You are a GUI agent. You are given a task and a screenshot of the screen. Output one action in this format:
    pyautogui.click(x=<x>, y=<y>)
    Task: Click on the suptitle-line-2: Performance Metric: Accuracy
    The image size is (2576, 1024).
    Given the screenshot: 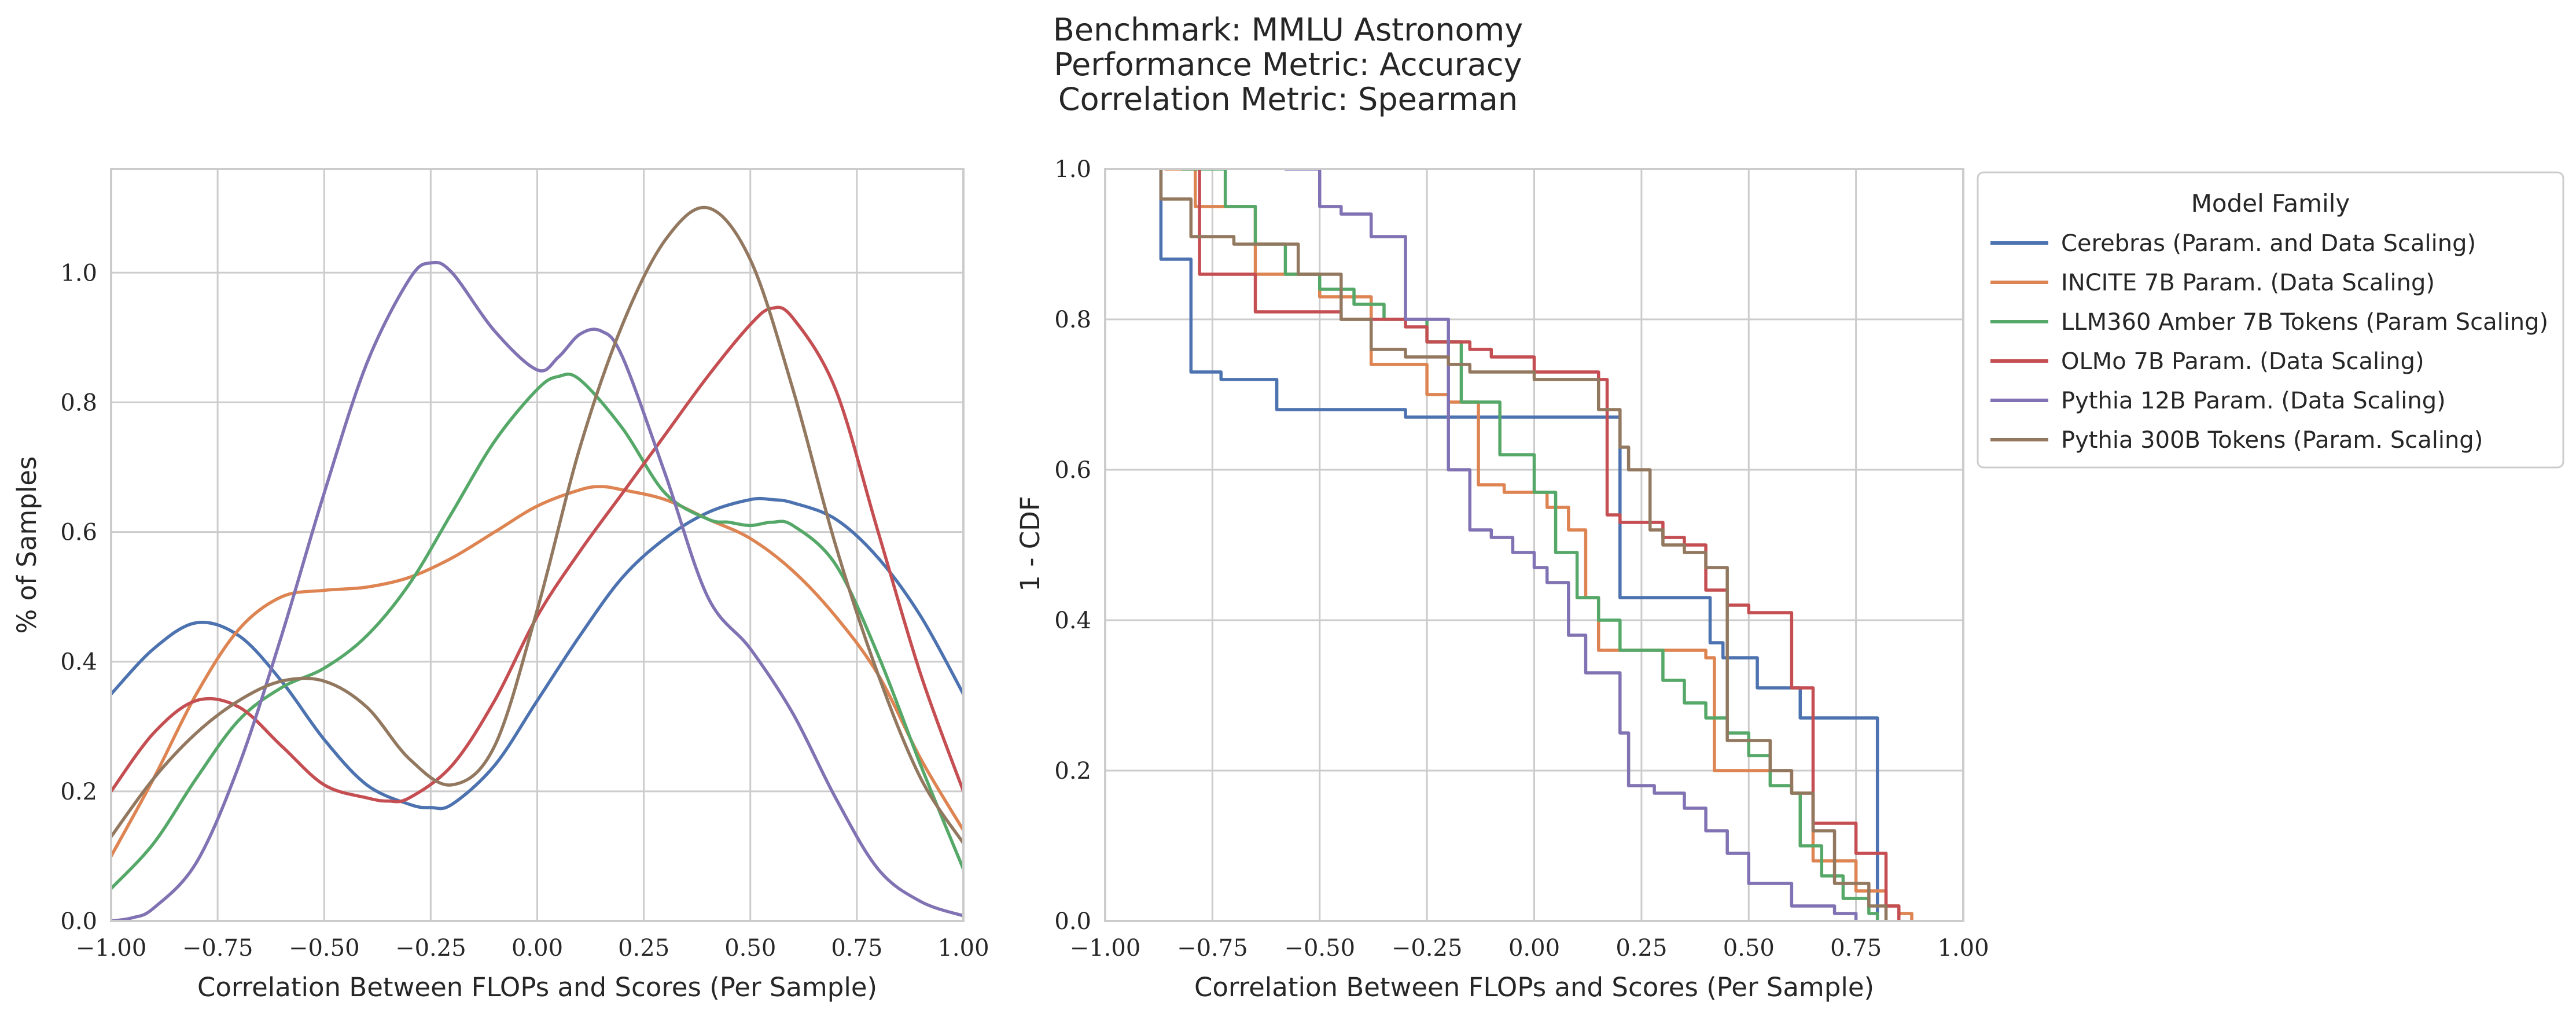 What is the action you would take?
    pyautogui.click(x=1288, y=64)
    